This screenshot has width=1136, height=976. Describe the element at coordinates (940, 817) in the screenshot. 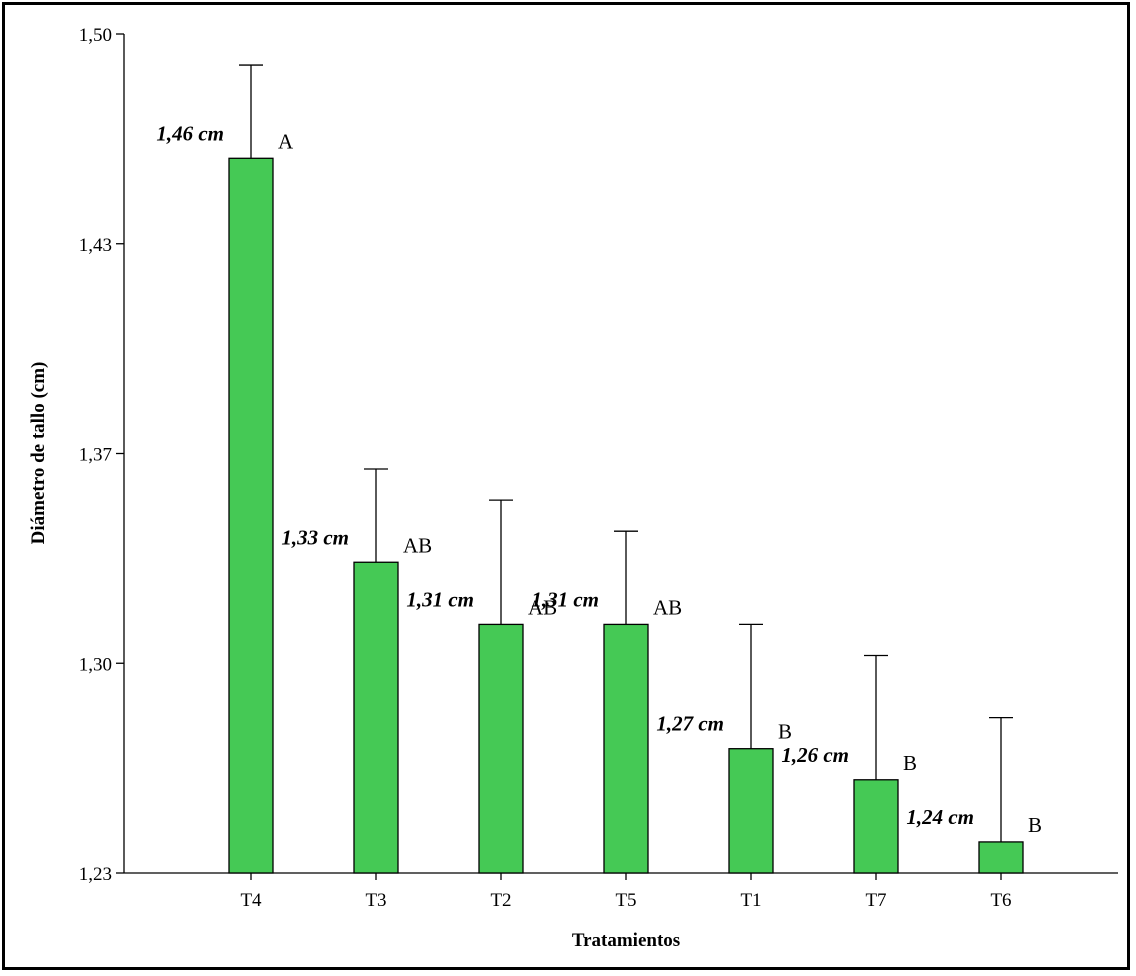

I see `value-label: 1,24 cm` at that location.